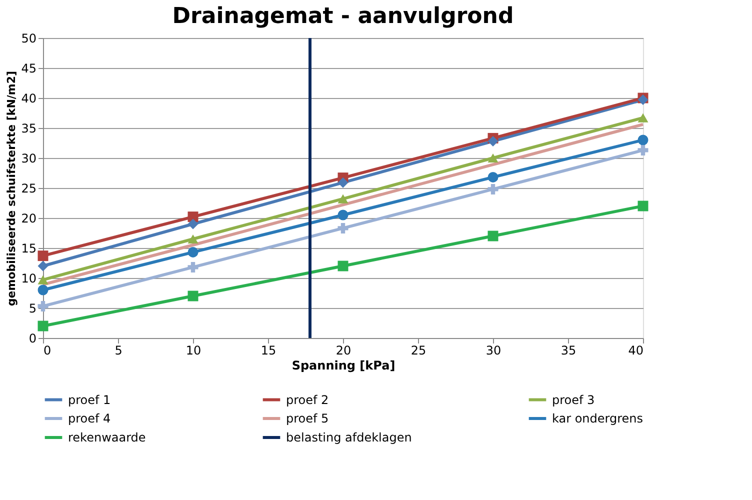 This screenshot has height=500, width=752. What do you see at coordinates (349, 437) in the screenshot?
I see `legend-label: belasting afdeklagen` at bounding box center [349, 437].